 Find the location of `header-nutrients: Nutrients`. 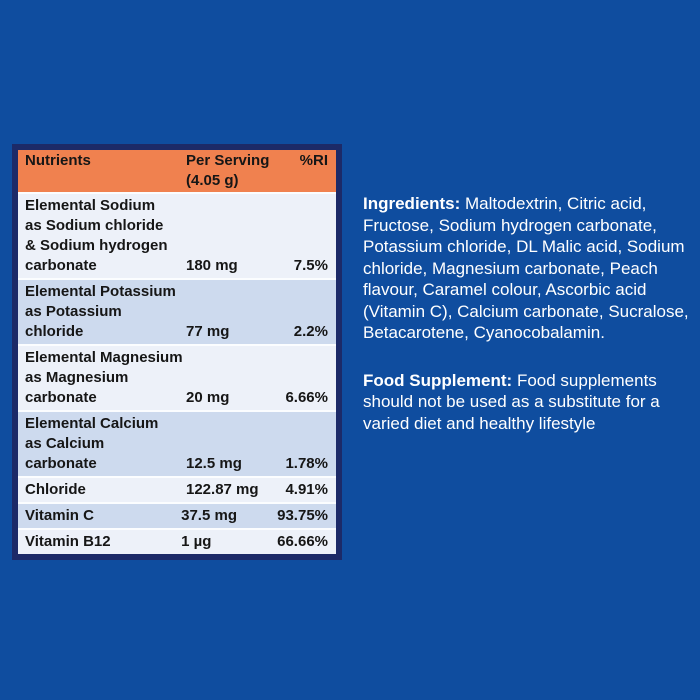

header-nutrients: Nutrients is located at coordinates (58, 160).